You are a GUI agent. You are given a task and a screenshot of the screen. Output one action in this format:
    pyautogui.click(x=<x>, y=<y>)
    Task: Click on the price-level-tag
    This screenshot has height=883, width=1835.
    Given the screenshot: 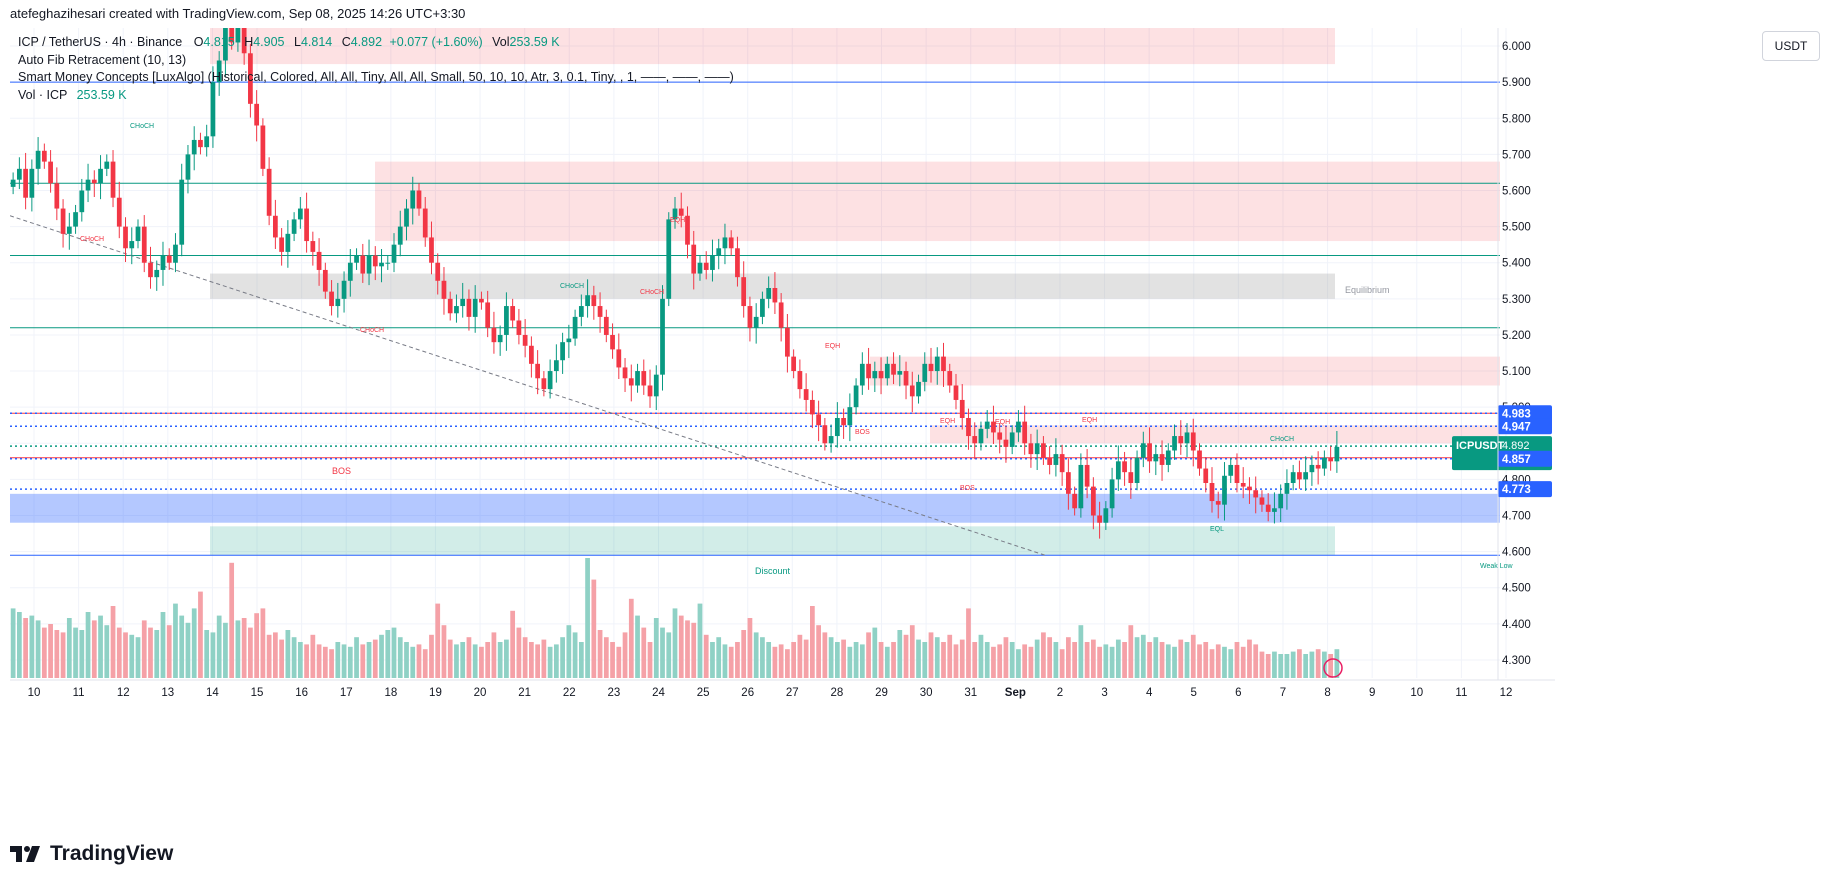 What is the action you would take?
    pyautogui.click(x=1525, y=489)
    